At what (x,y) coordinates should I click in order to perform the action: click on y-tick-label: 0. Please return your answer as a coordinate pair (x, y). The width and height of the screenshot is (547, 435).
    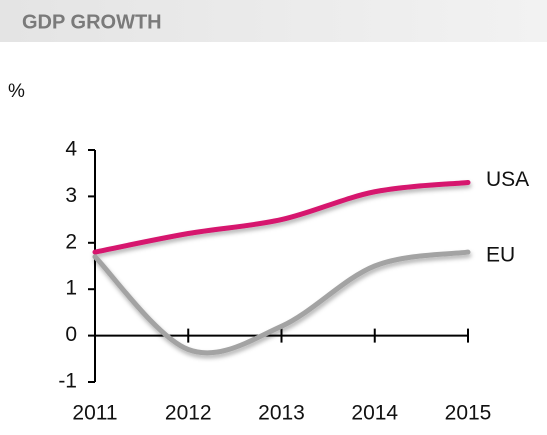
    Looking at the image, I should click on (71, 334).